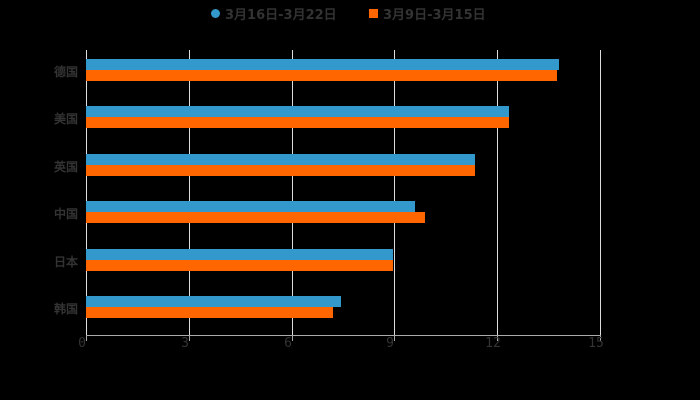  What do you see at coordinates (185, 343) in the screenshot?
I see `x-axis-tick-label: 3` at bounding box center [185, 343].